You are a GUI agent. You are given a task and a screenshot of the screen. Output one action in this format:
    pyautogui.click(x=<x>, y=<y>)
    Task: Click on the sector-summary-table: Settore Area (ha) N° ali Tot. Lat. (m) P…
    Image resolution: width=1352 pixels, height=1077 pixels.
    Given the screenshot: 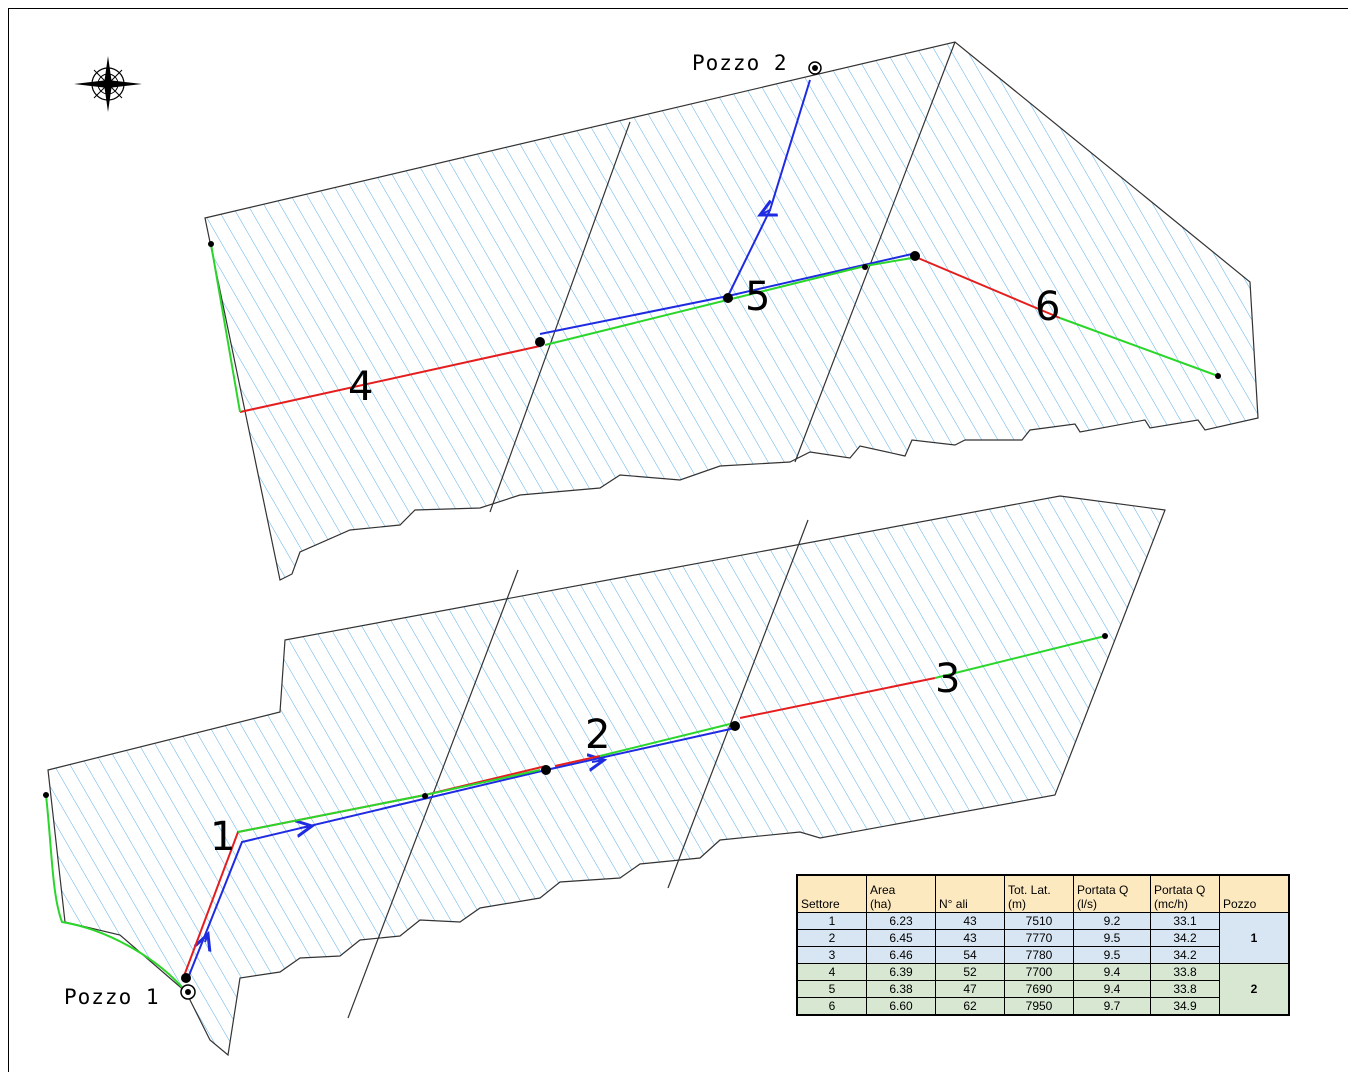 What is the action you would take?
    pyautogui.click(x=1043, y=945)
    